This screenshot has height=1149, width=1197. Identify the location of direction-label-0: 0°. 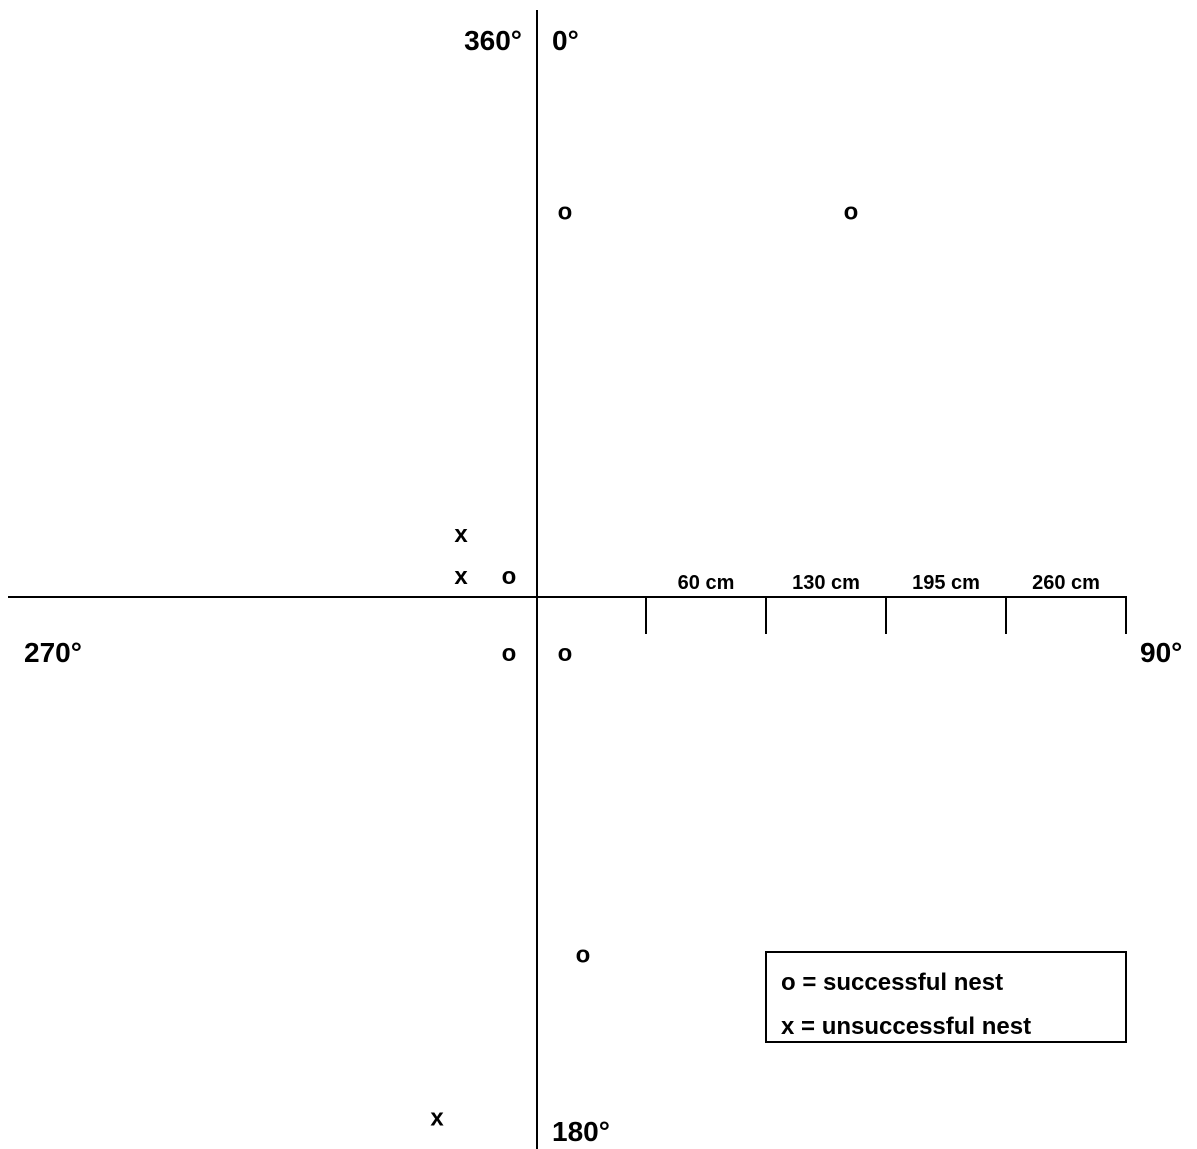
(565, 40).